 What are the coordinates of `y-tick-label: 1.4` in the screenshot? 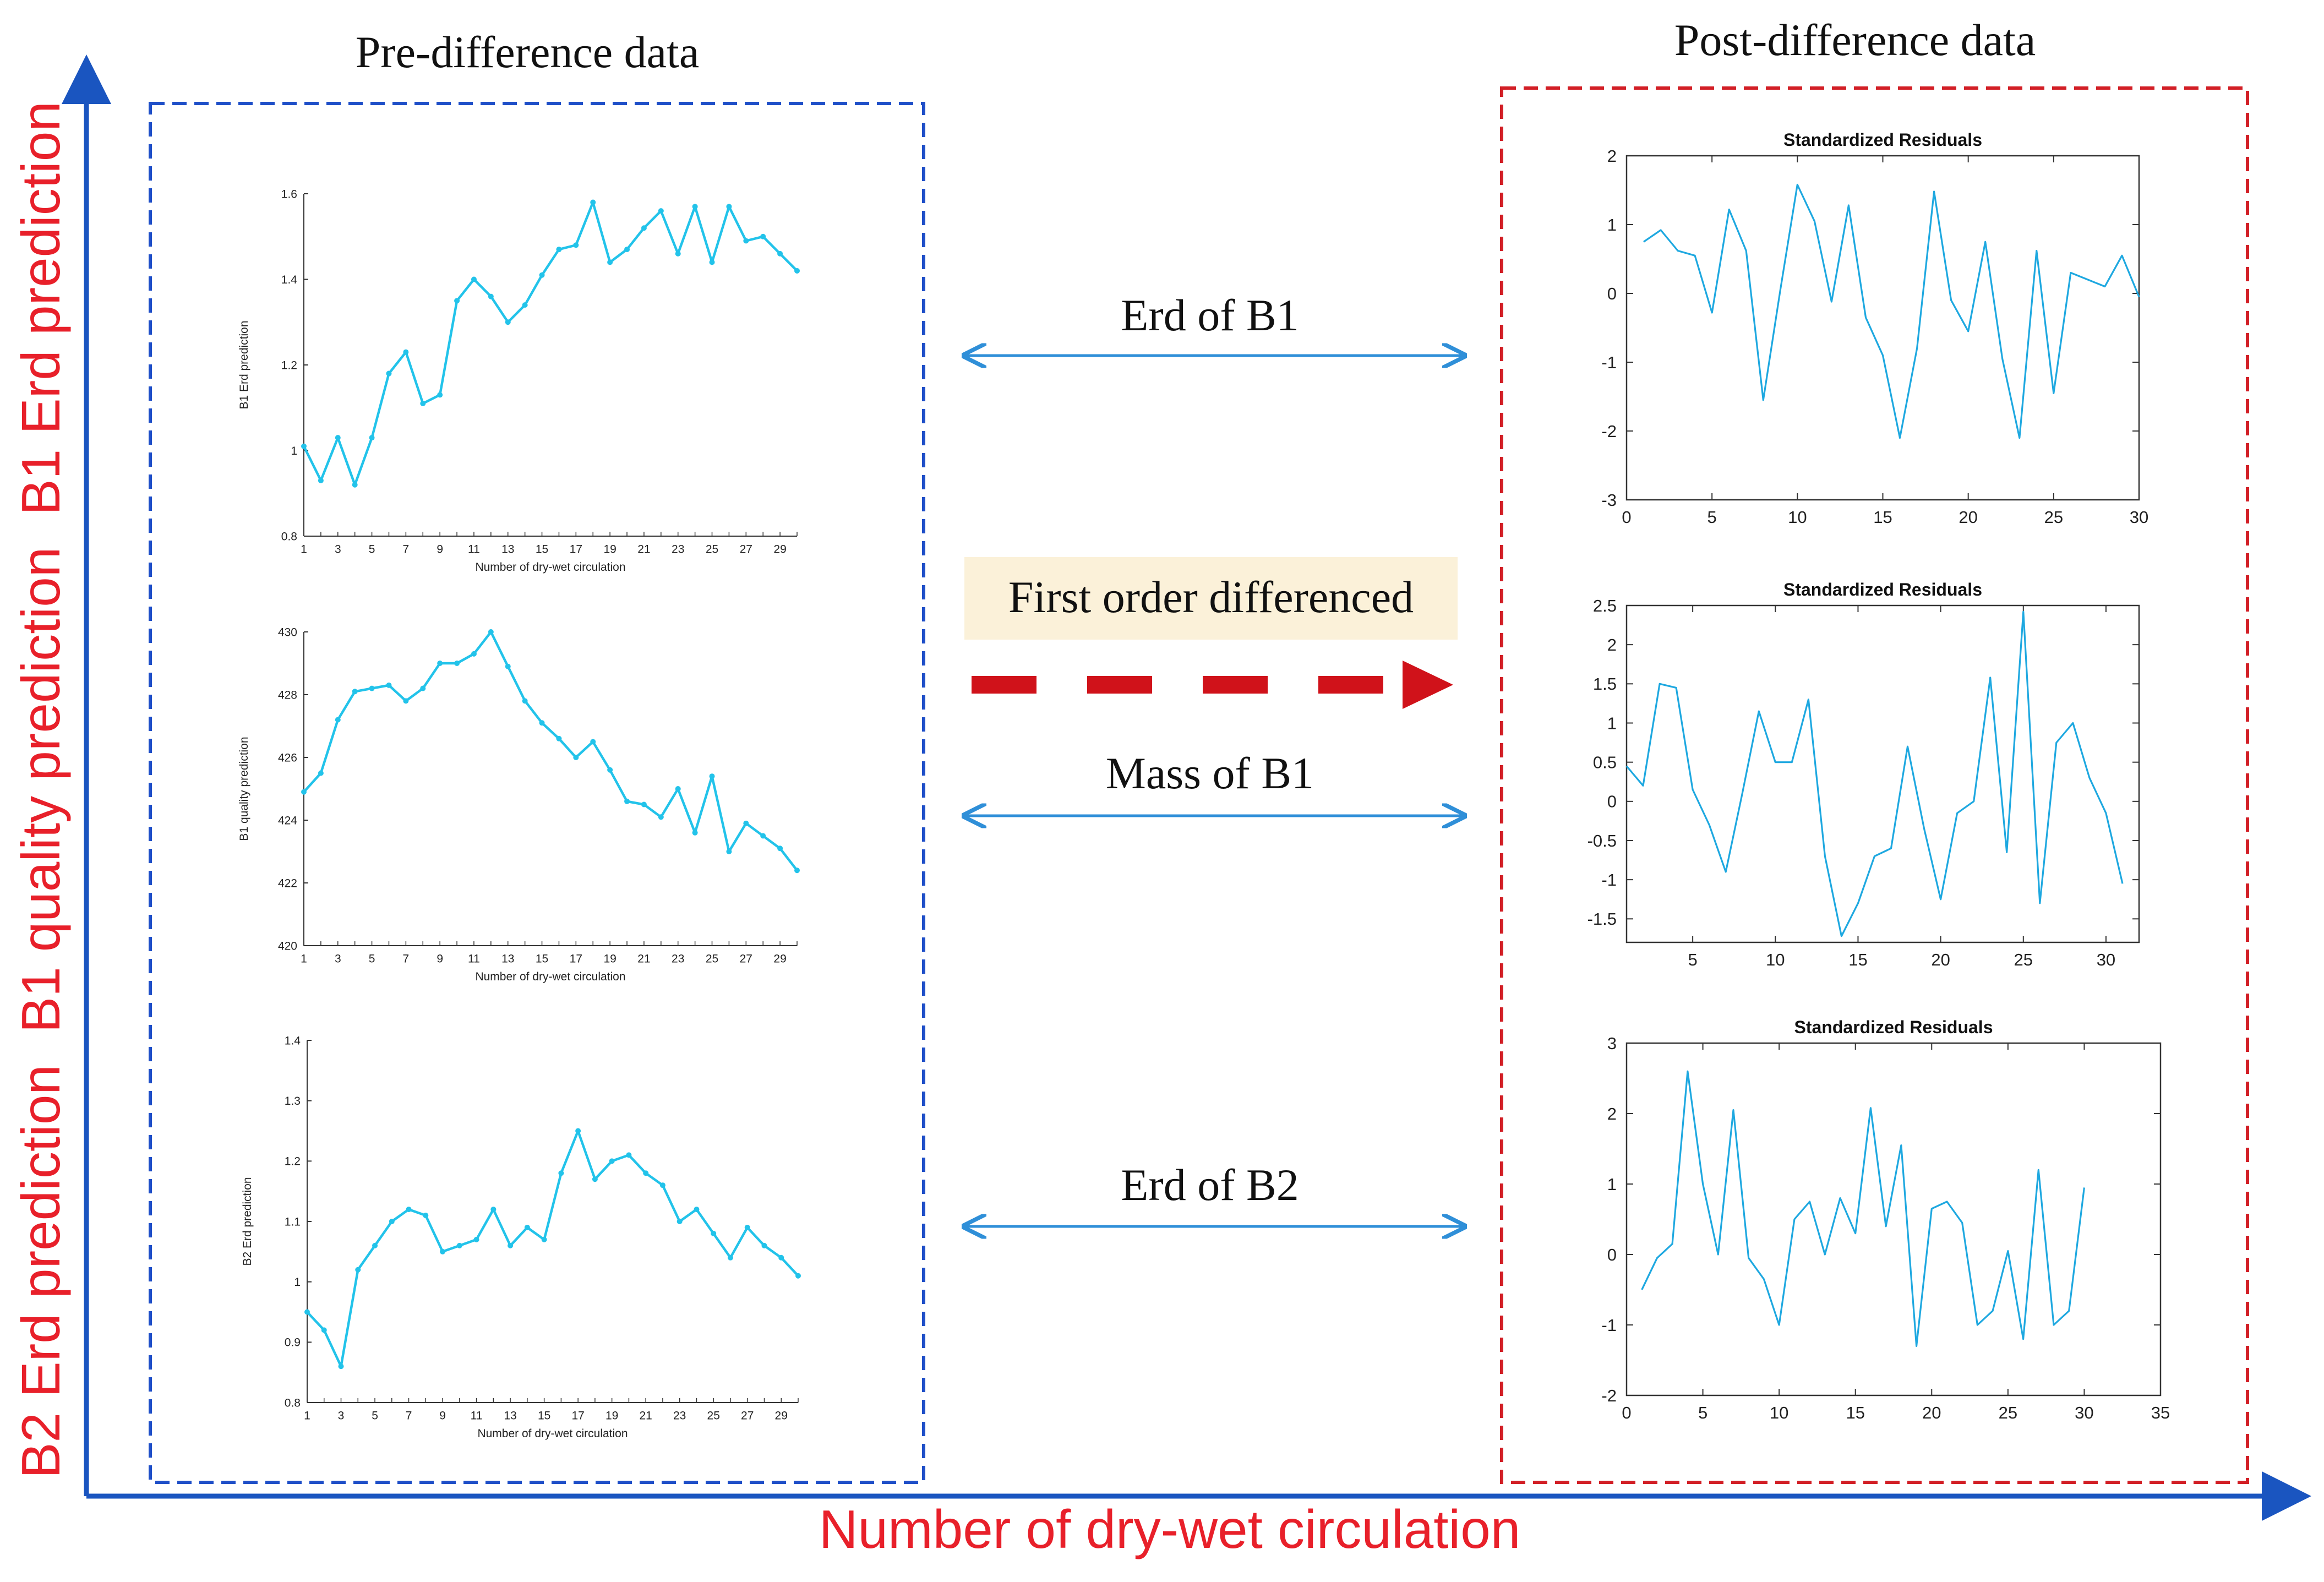 It's located at (293, 1040).